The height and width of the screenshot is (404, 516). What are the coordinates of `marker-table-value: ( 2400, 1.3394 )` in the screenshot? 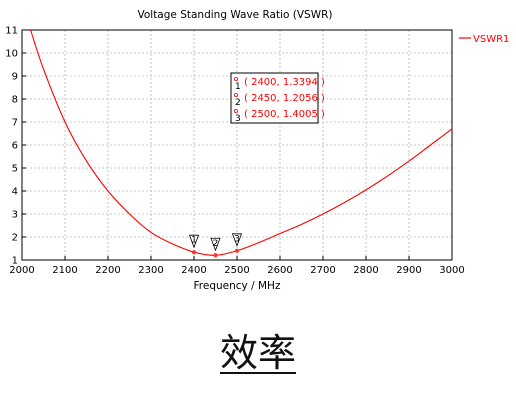 It's located at (284, 82).